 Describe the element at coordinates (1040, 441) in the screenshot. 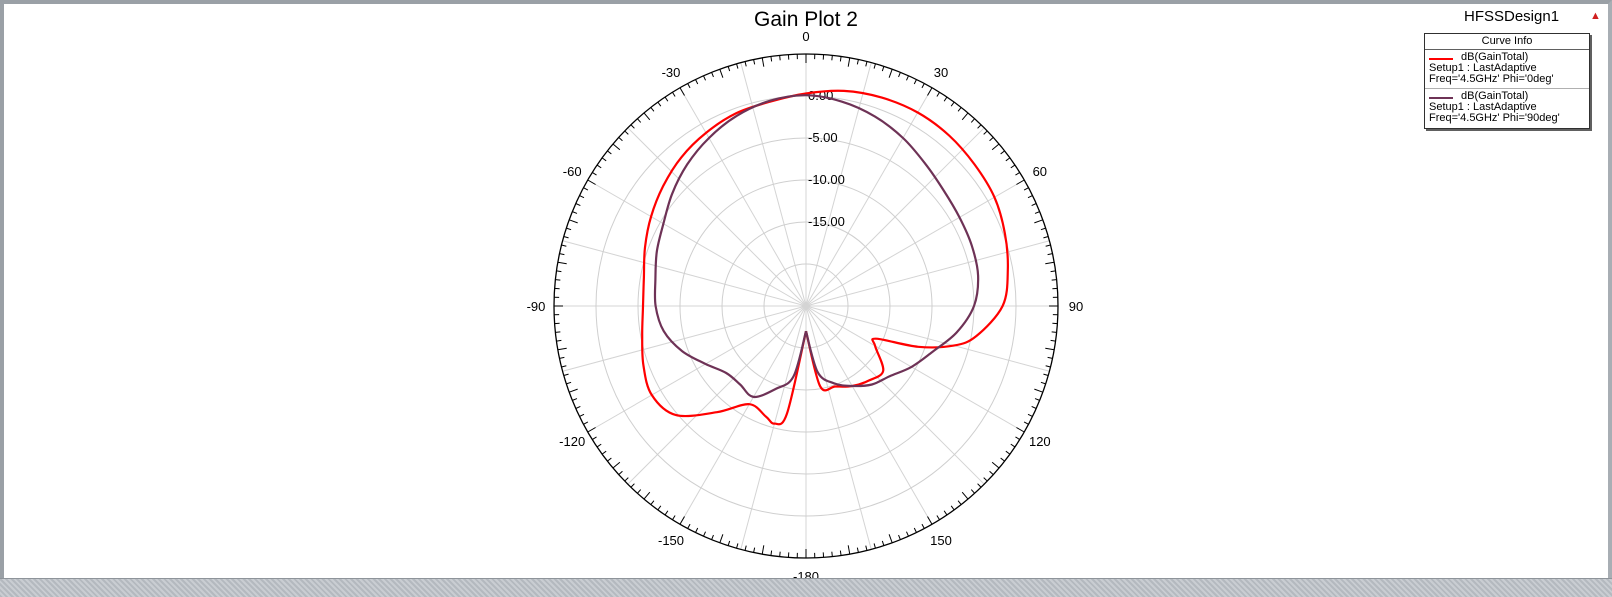

I see `angle-tick-label: 120` at that location.